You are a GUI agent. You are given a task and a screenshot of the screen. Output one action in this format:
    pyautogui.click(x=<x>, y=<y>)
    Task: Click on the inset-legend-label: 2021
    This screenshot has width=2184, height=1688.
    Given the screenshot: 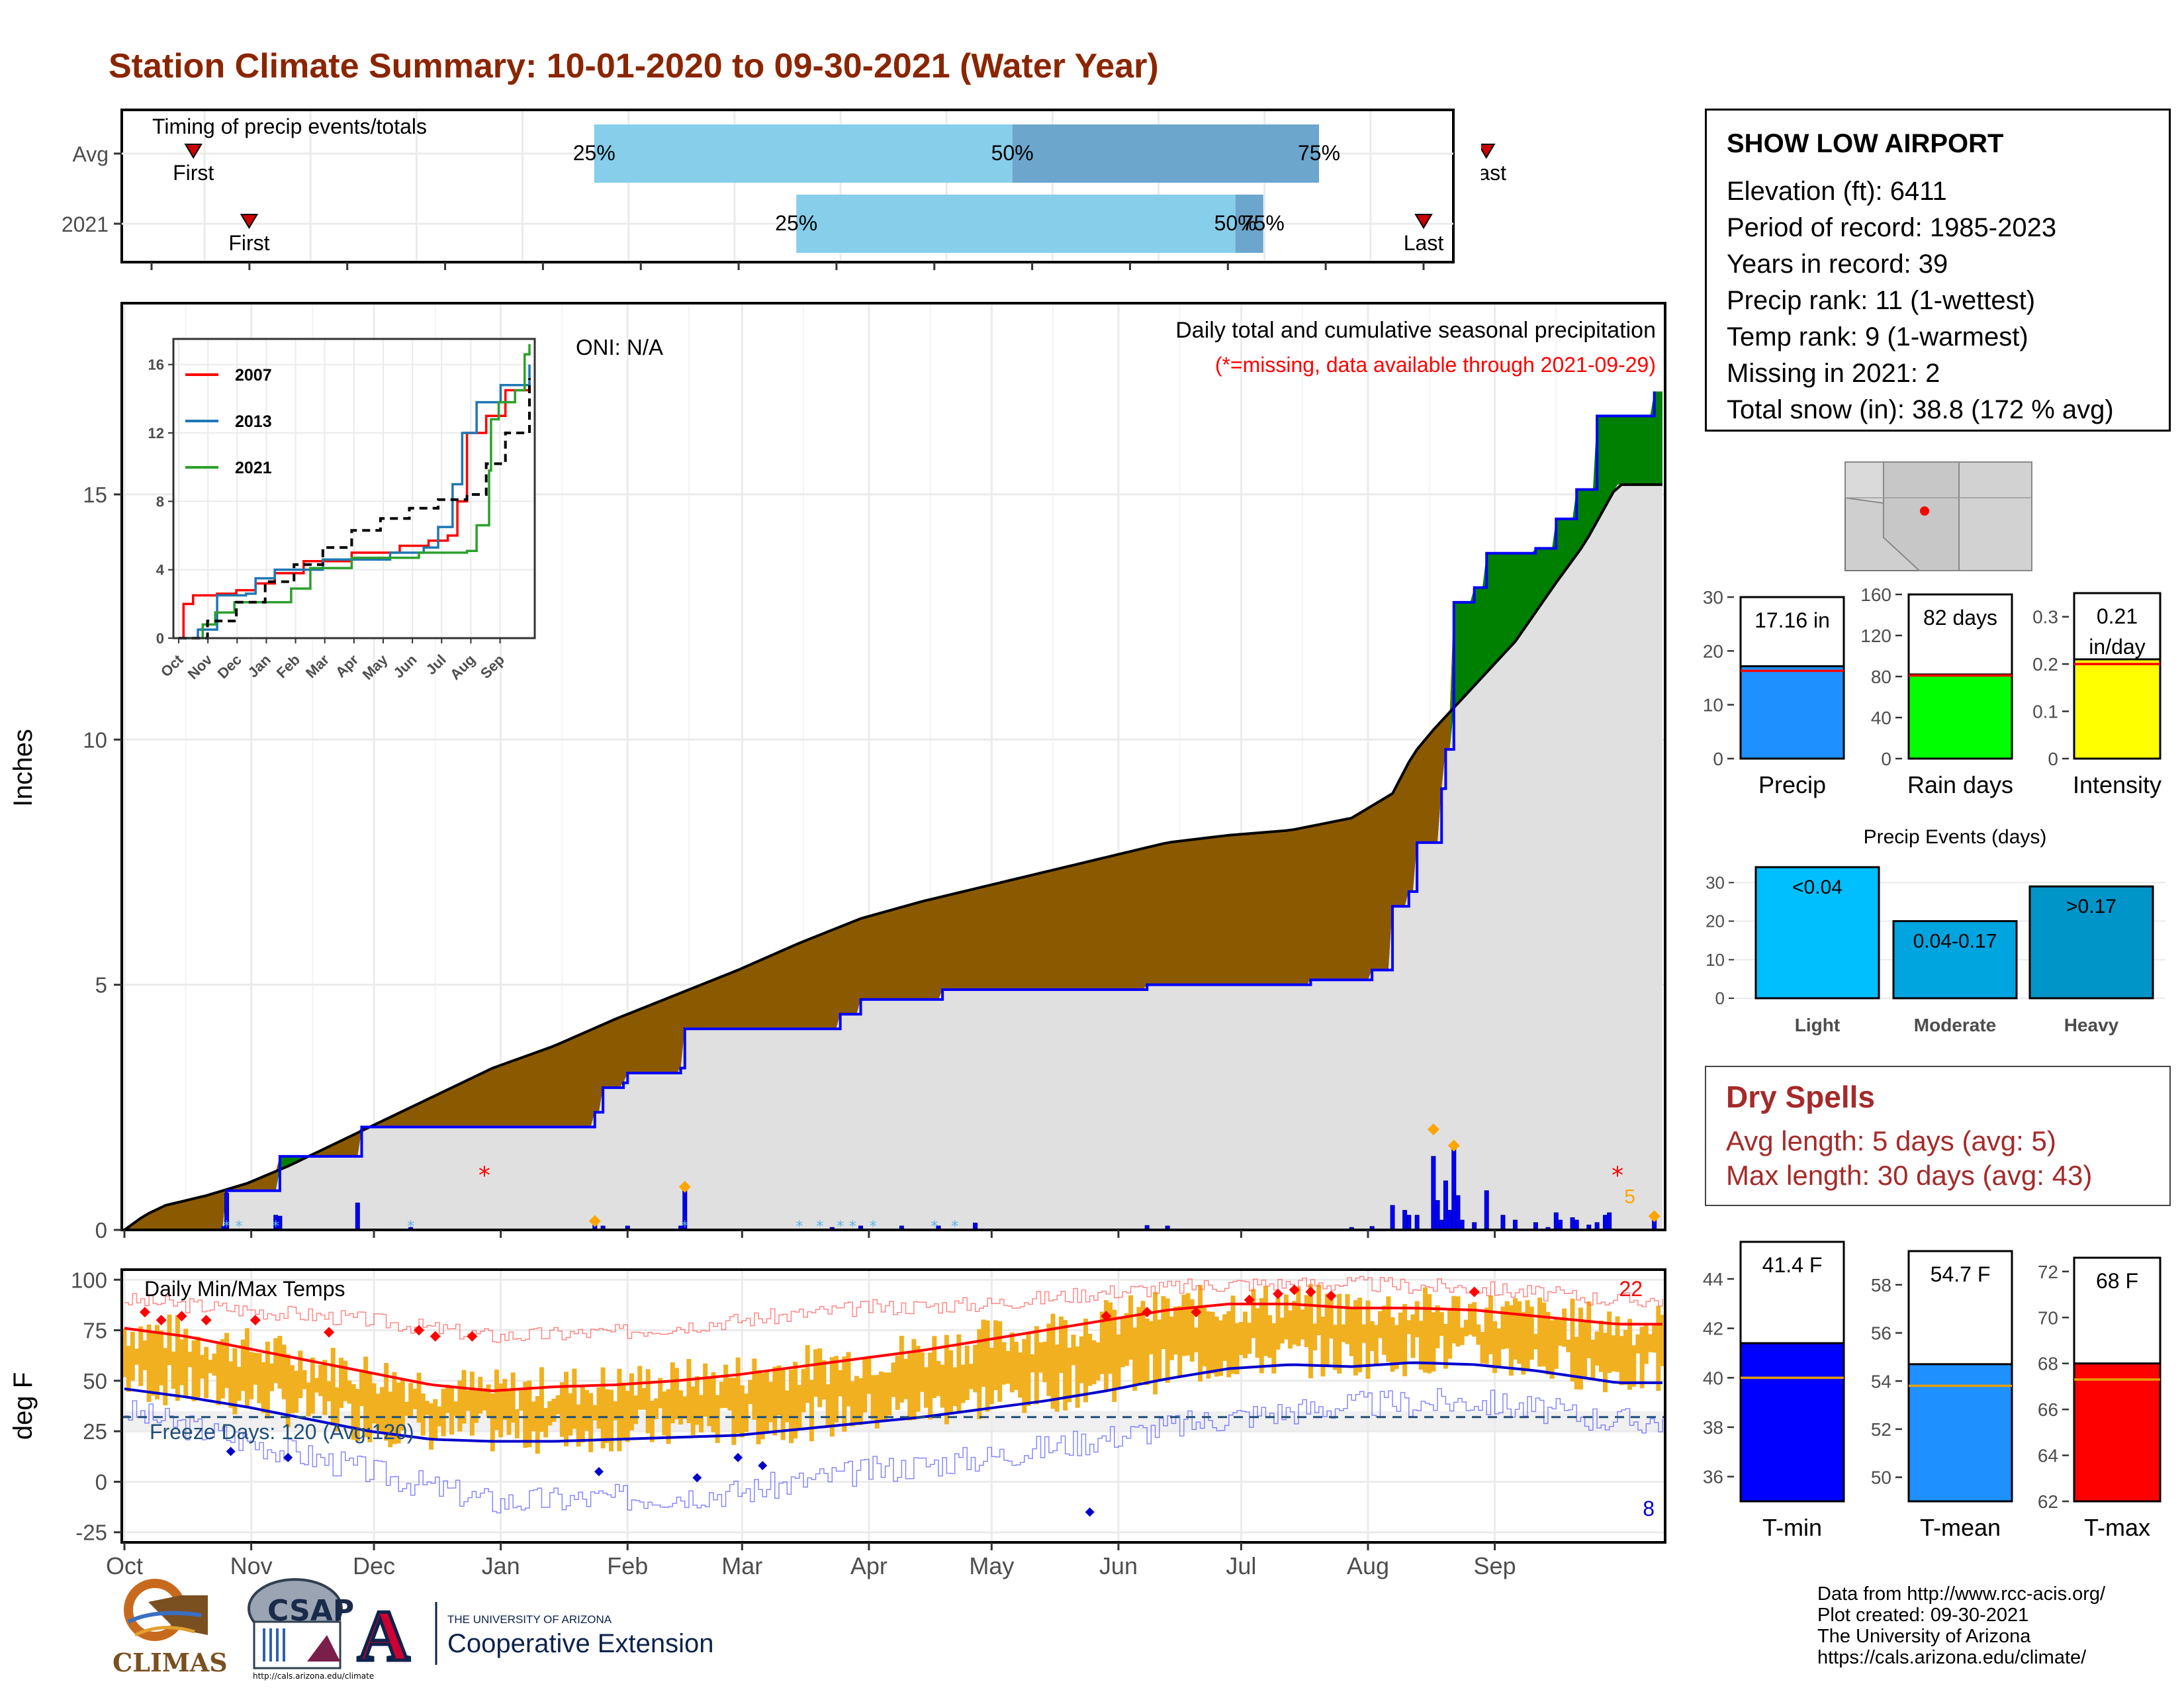 What is the action you would take?
    pyautogui.click(x=253, y=468)
    